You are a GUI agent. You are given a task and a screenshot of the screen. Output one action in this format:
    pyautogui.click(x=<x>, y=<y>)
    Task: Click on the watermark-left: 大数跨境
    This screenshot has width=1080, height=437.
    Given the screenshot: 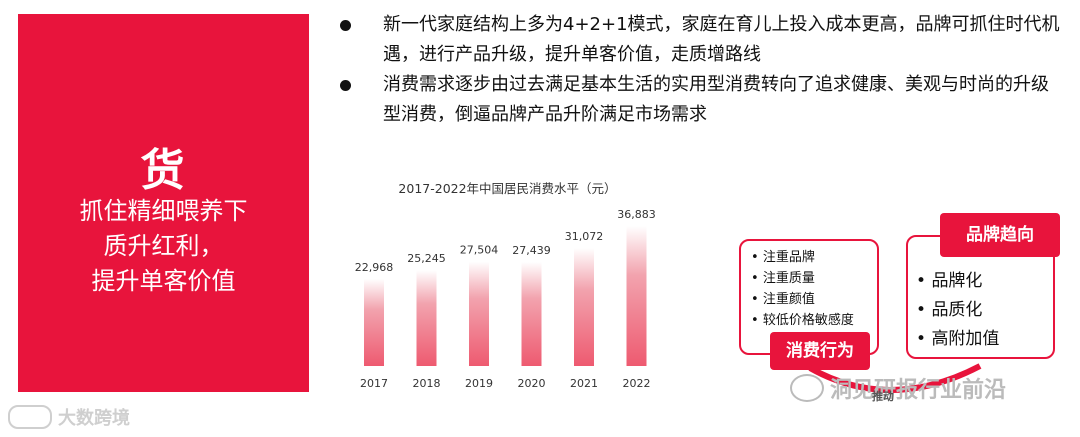 What is the action you would take?
    pyautogui.click(x=69, y=417)
    